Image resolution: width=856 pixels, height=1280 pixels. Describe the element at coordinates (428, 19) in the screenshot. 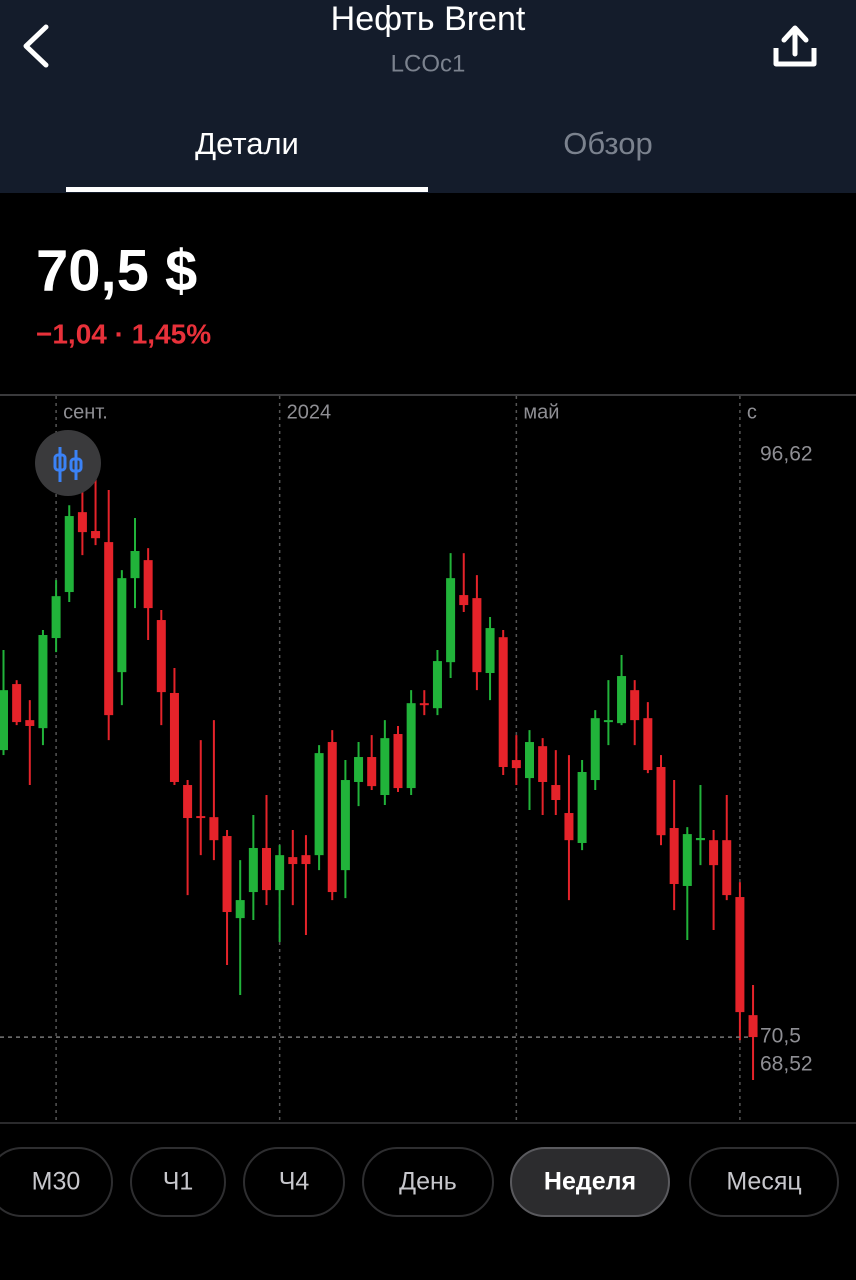

I see `title: Нефть Brent` at that location.